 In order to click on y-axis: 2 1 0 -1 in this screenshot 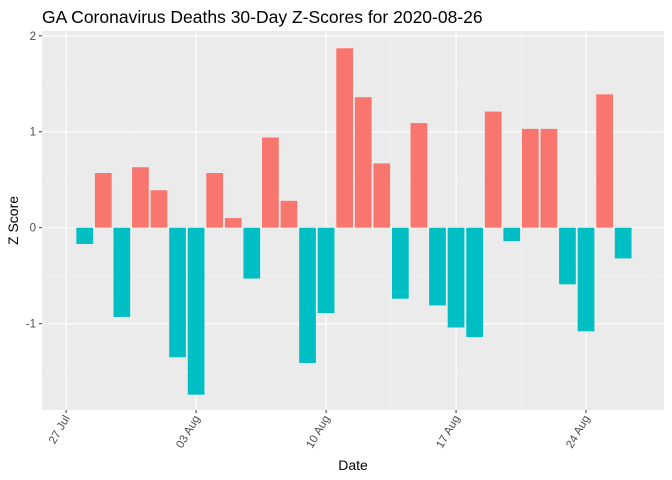, I will do `click(34, 181)`.